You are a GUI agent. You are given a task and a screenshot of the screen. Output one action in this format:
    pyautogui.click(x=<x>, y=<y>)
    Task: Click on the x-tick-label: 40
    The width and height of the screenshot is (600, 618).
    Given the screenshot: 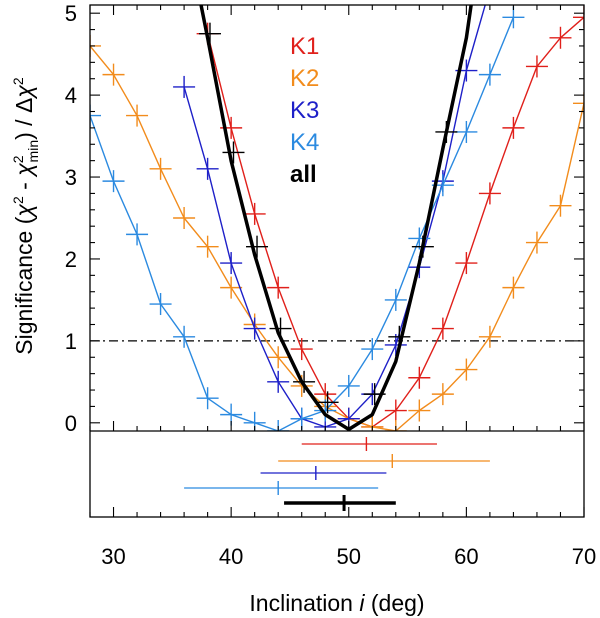 What is the action you would take?
    pyautogui.click(x=231, y=556)
    